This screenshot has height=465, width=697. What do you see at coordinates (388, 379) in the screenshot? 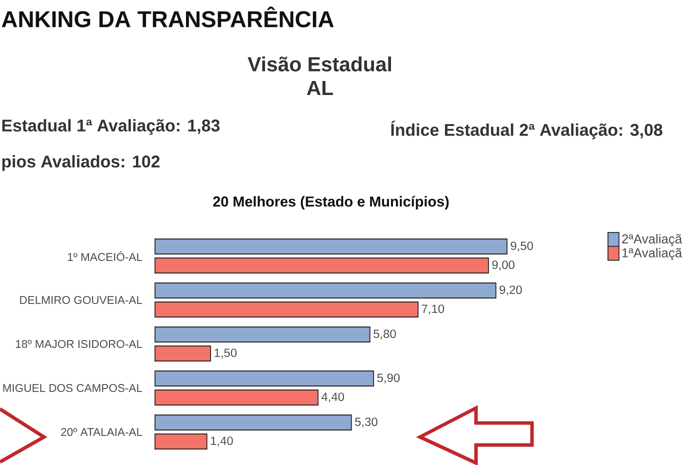
I see `data-label: 5,90` at bounding box center [388, 379].